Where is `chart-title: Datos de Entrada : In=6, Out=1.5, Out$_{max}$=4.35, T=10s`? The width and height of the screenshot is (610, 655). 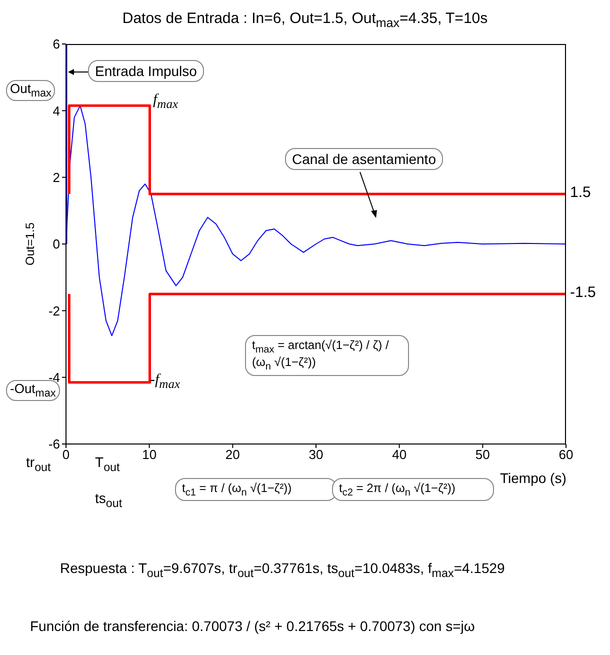 chart-title: Datos de Entrada : In=6, Out=1.5, Out$_{max}$=4.35, T=10s is located at coordinates (305, 20).